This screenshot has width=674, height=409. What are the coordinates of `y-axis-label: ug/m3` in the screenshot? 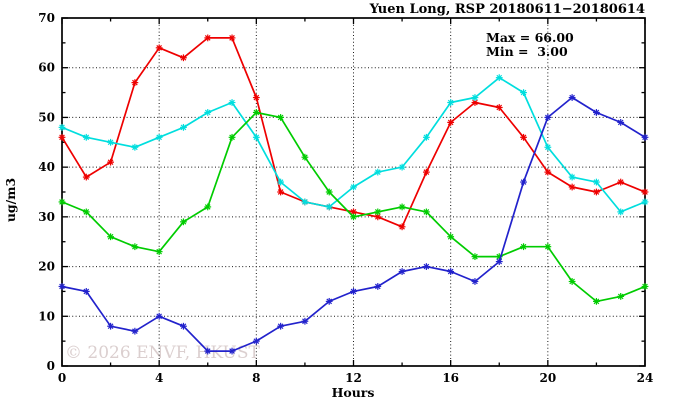 It's located at (10, 200).